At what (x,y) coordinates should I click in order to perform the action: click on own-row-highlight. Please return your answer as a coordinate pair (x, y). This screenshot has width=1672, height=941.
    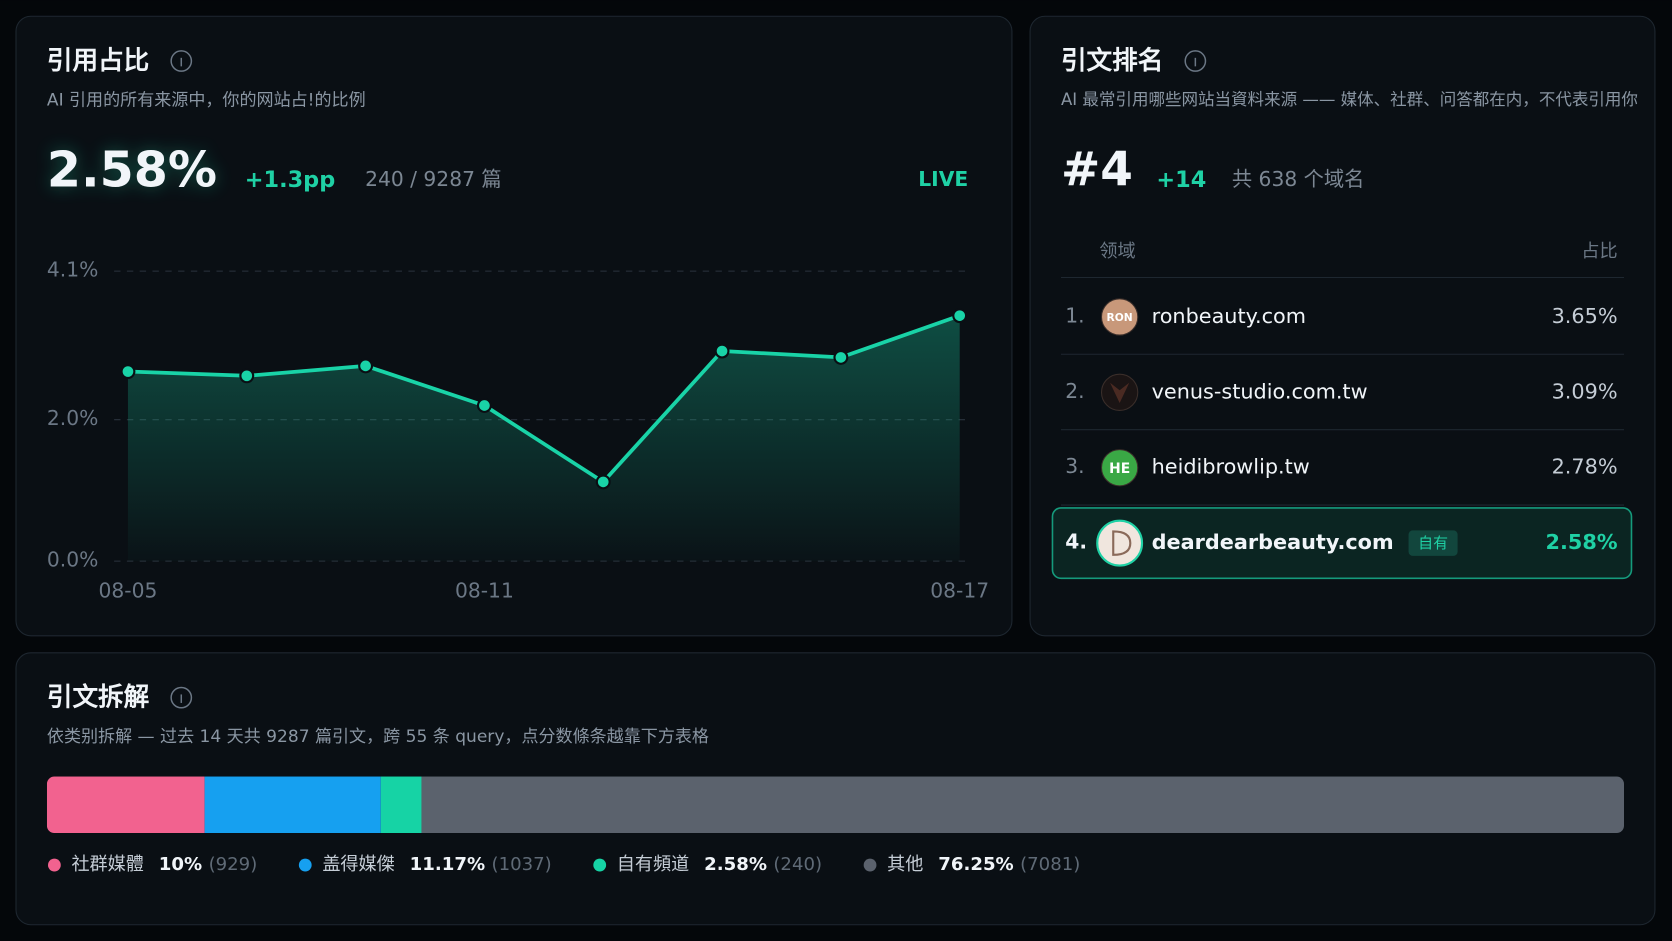
    Looking at the image, I should click on (1342, 543).